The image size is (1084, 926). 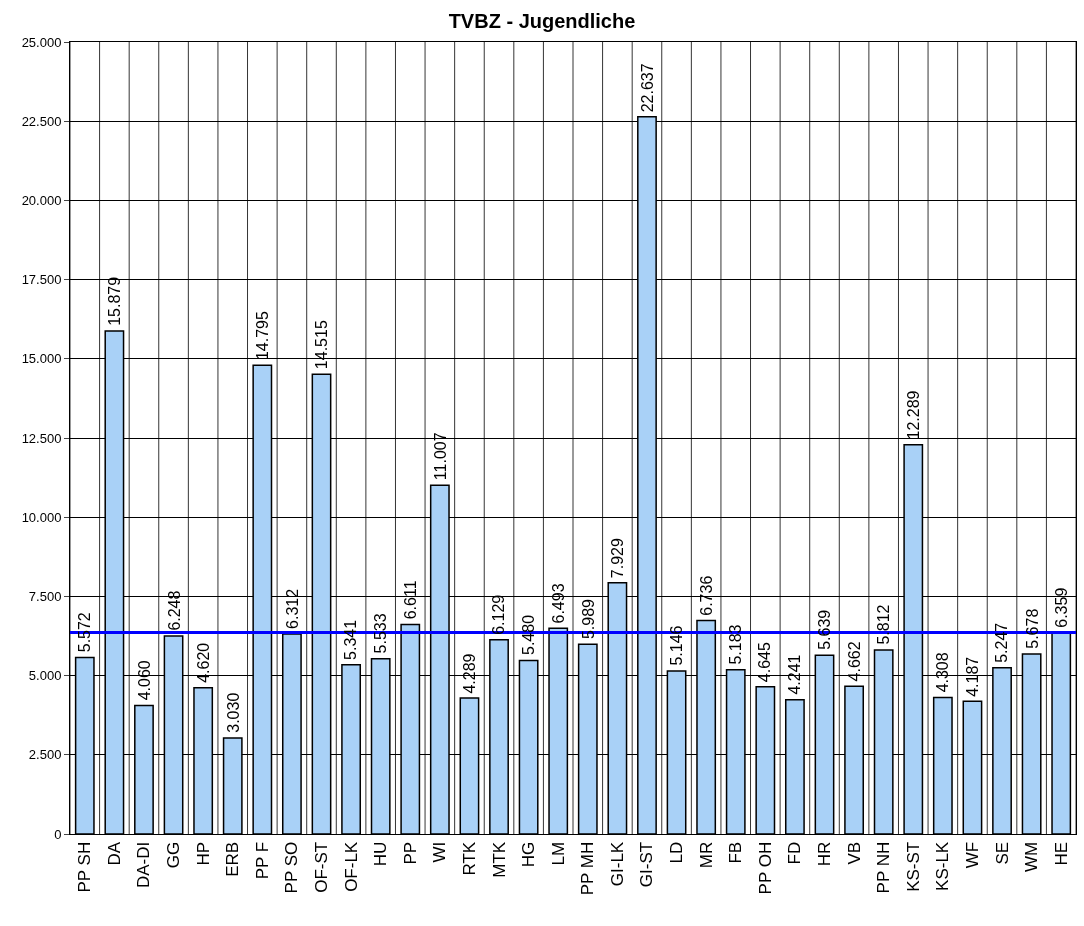 I want to click on data-label: 12.289, so click(x=914, y=415).